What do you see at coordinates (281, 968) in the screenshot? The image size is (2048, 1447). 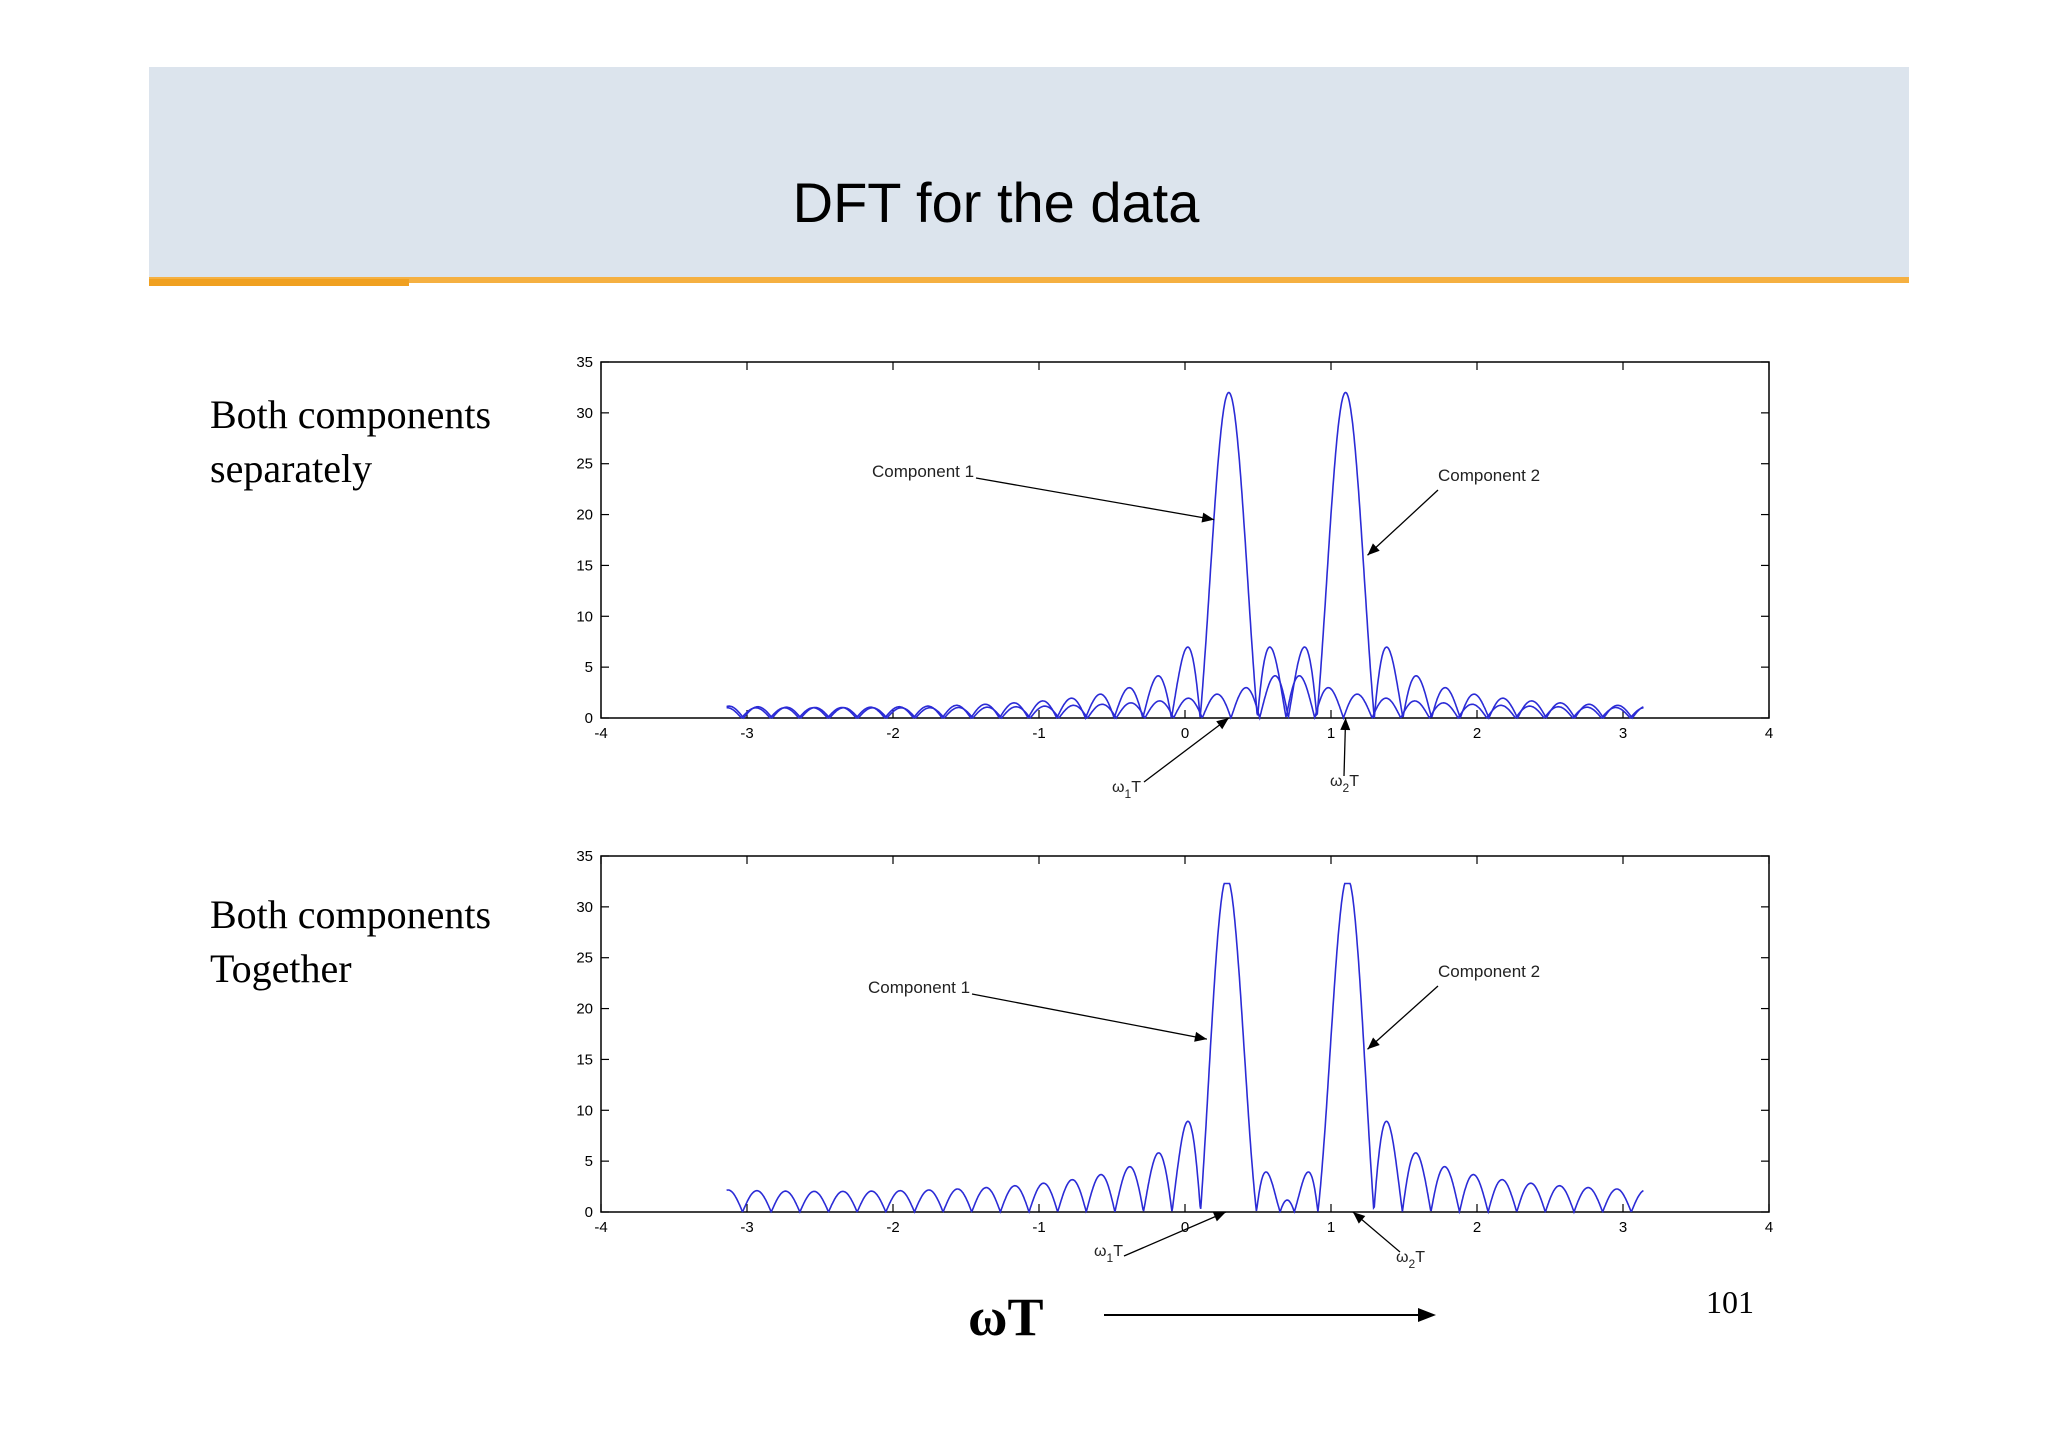 I see `bottom-plot-label-line-2: Together` at bounding box center [281, 968].